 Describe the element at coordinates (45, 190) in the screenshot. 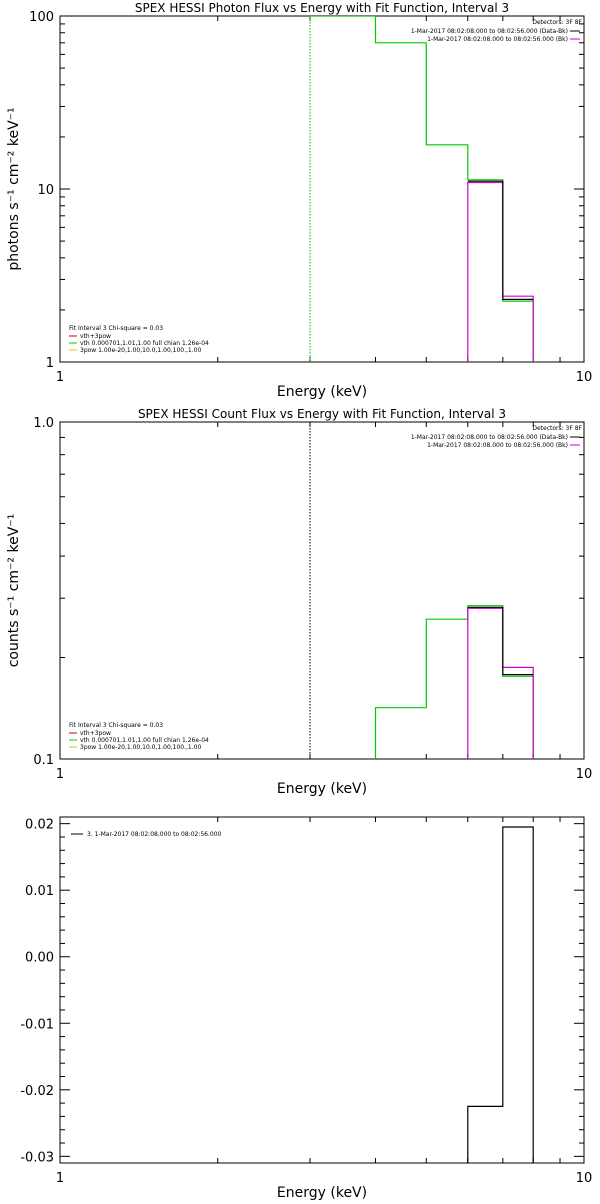

I see `y-tick-label: 10` at that location.